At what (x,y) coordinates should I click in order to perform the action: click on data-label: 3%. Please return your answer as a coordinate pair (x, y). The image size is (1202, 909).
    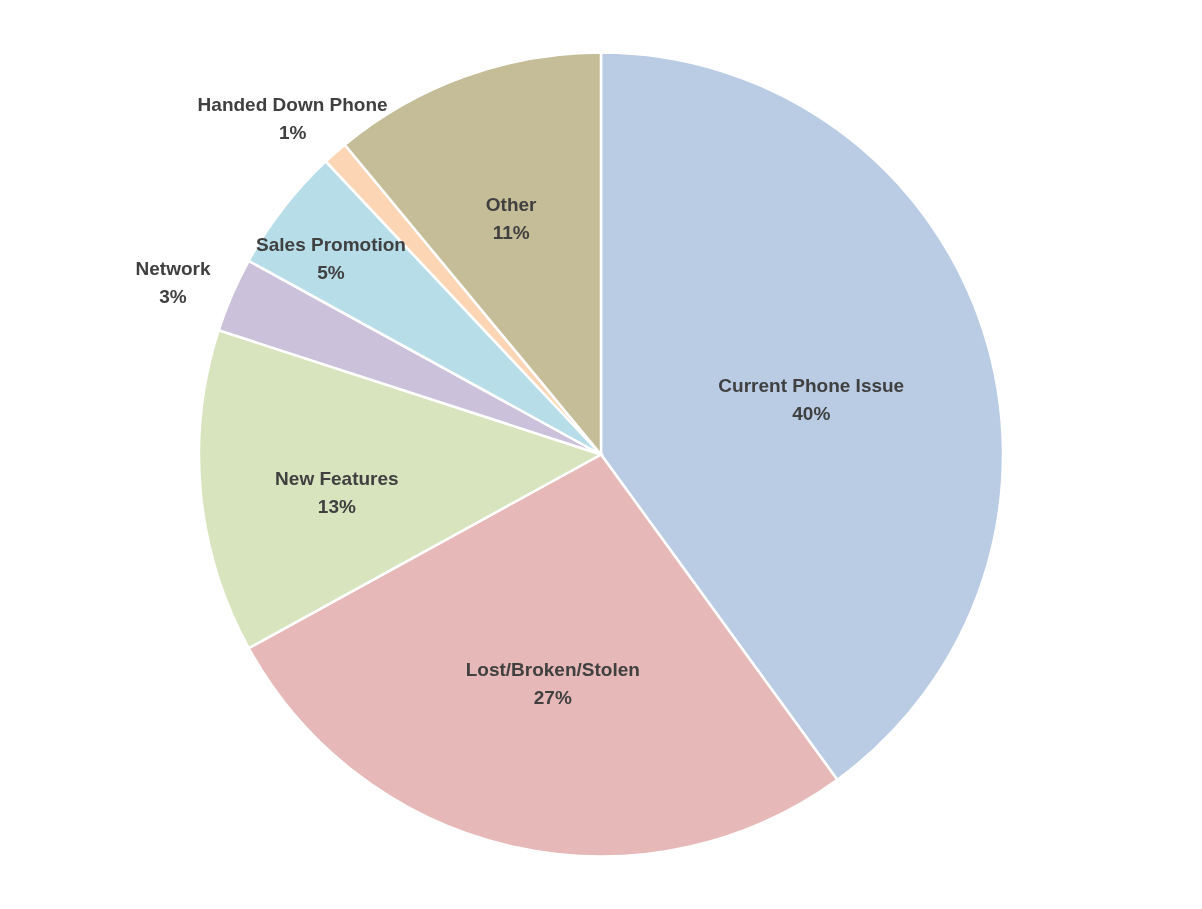
    Looking at the image, I should click on (173, 297).